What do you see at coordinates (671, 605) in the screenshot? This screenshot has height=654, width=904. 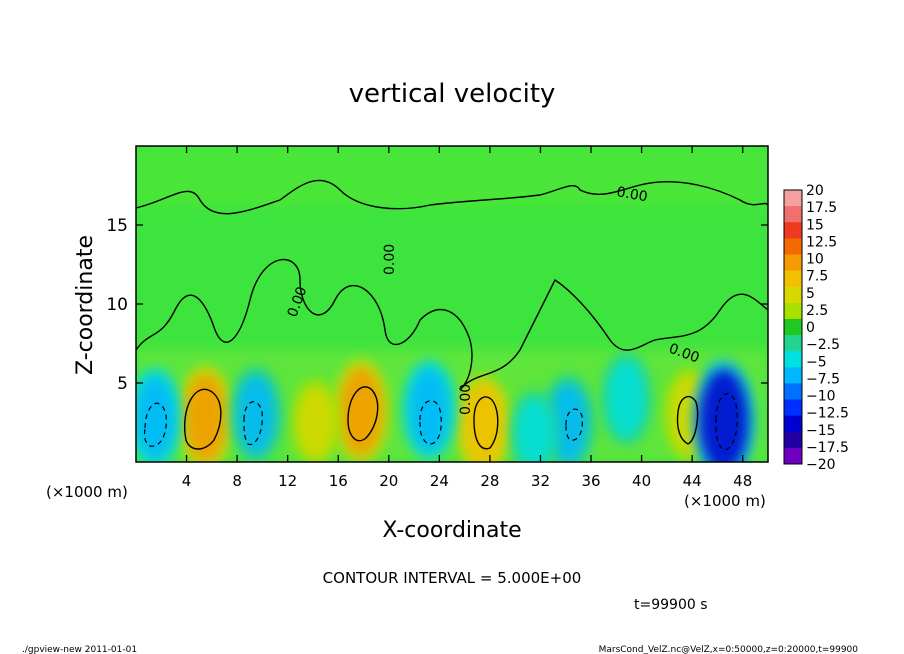 I see `time-text: t=99900 s` at bounding box center [671, 605].